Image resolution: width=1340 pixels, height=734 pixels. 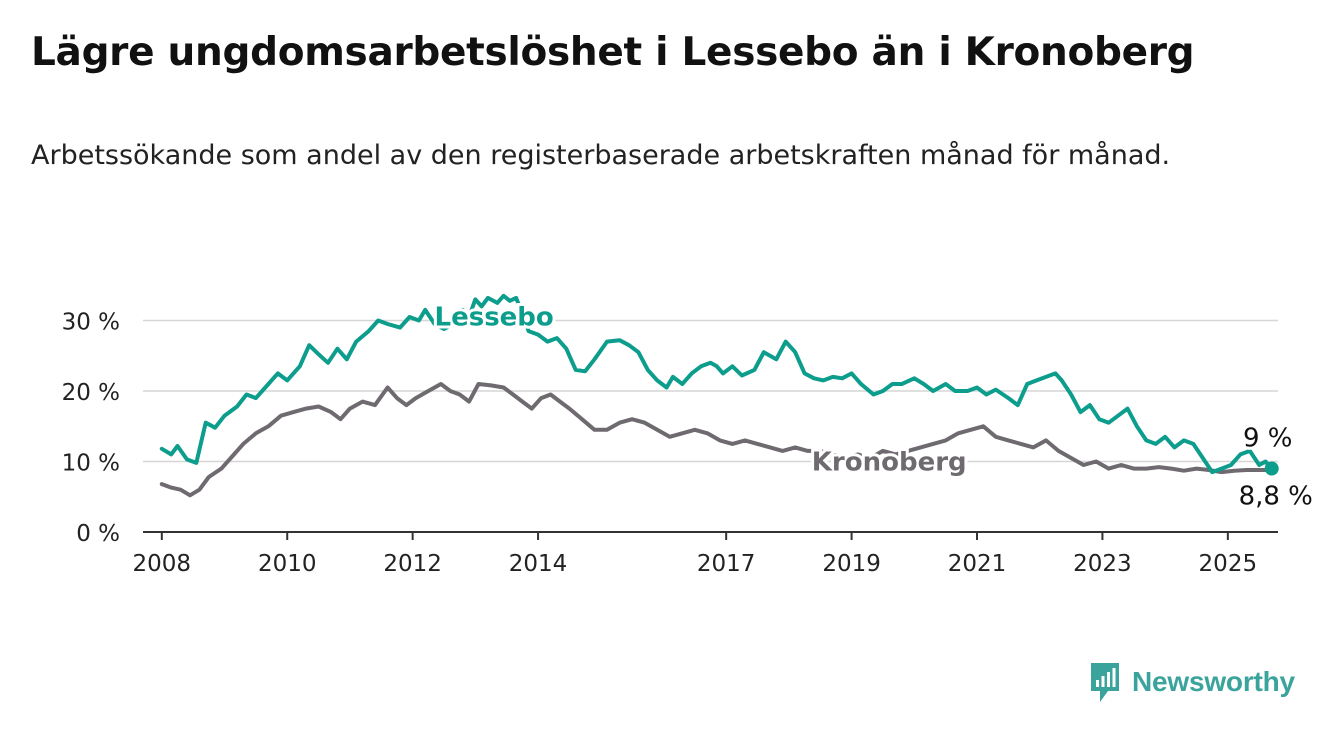 What do you see at coordinates (91, 323) in the screenshot?
I see `y-tick-label: 30 %` at bounding box center [91, 323].